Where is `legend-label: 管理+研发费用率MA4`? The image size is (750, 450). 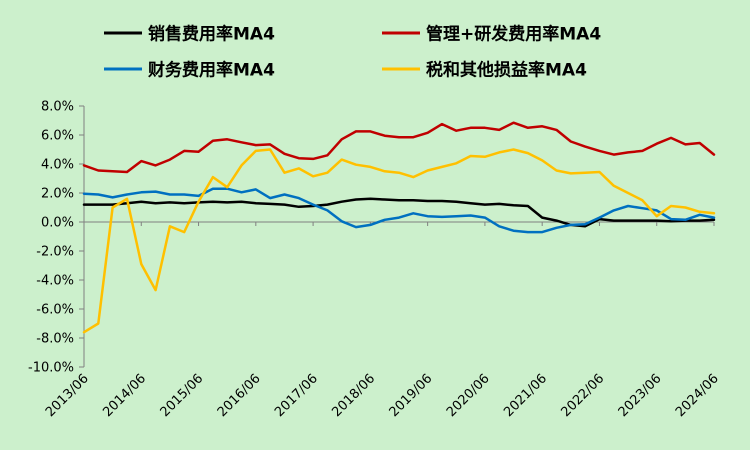 legend-label: 管理+研发费用率MA4 is located at coordinates (513, 34).